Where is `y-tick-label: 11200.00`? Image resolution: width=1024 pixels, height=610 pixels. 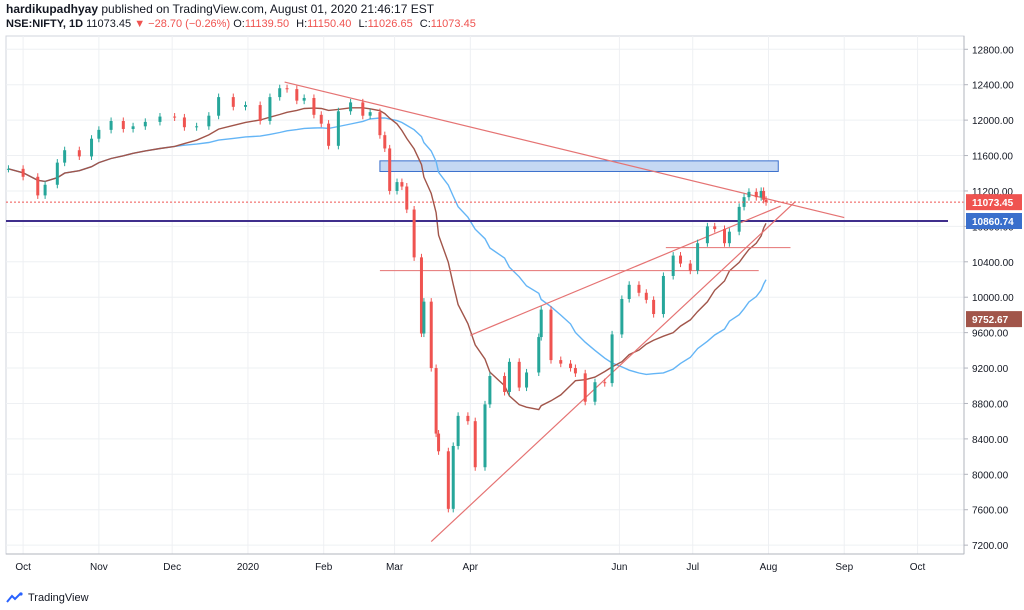 y-tick-label: 11200.00 is located at coordinates (992, 192).